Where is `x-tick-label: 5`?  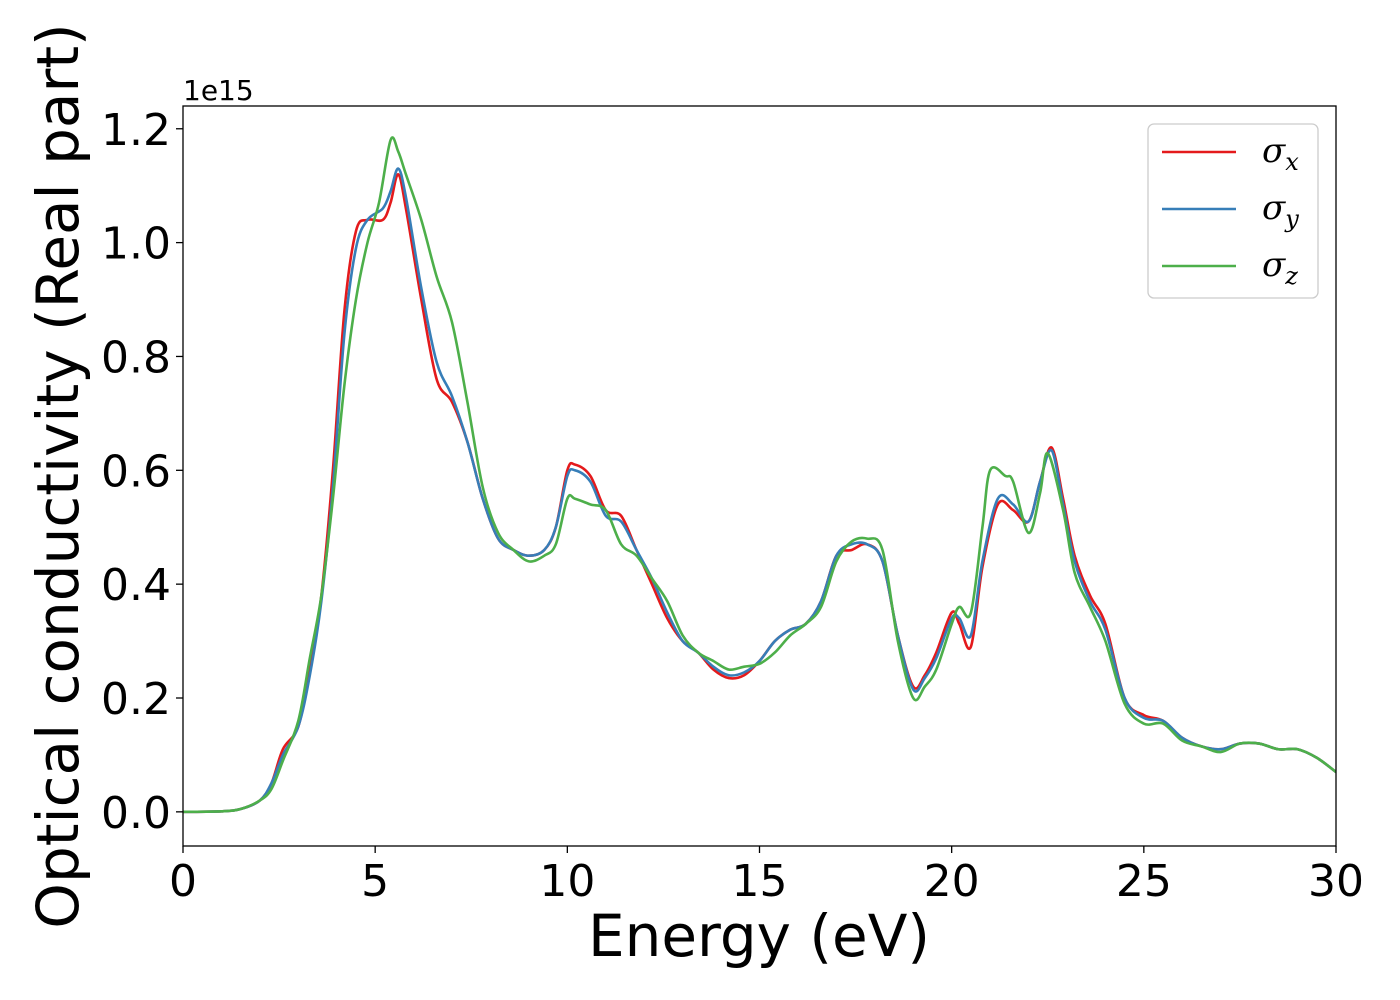 x-tick-label: 5 is located at coordinates (375, 881).